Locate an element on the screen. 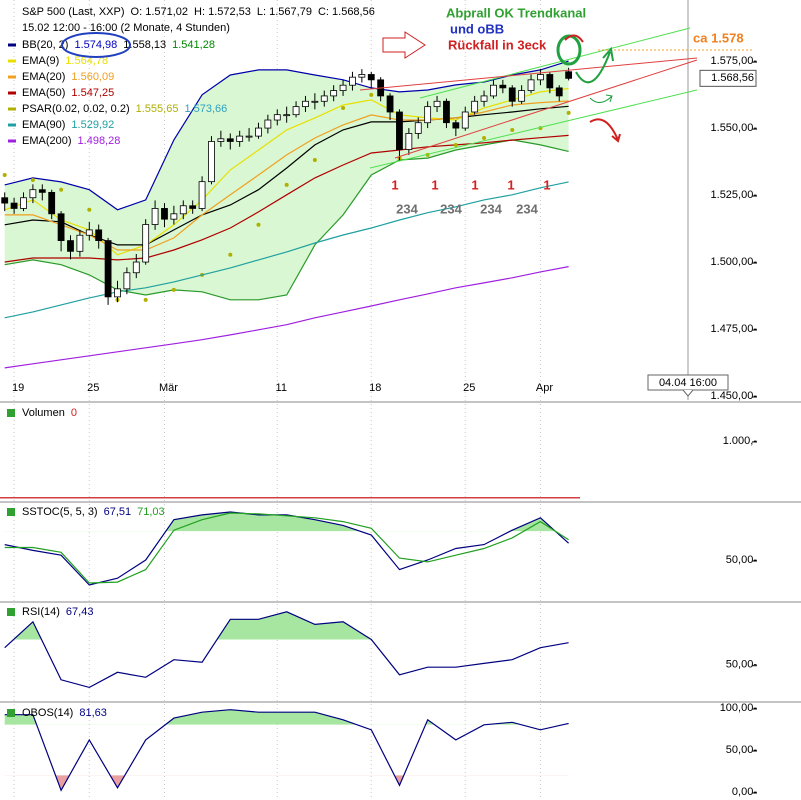  trend-channel is located at coordinates (533, 129).